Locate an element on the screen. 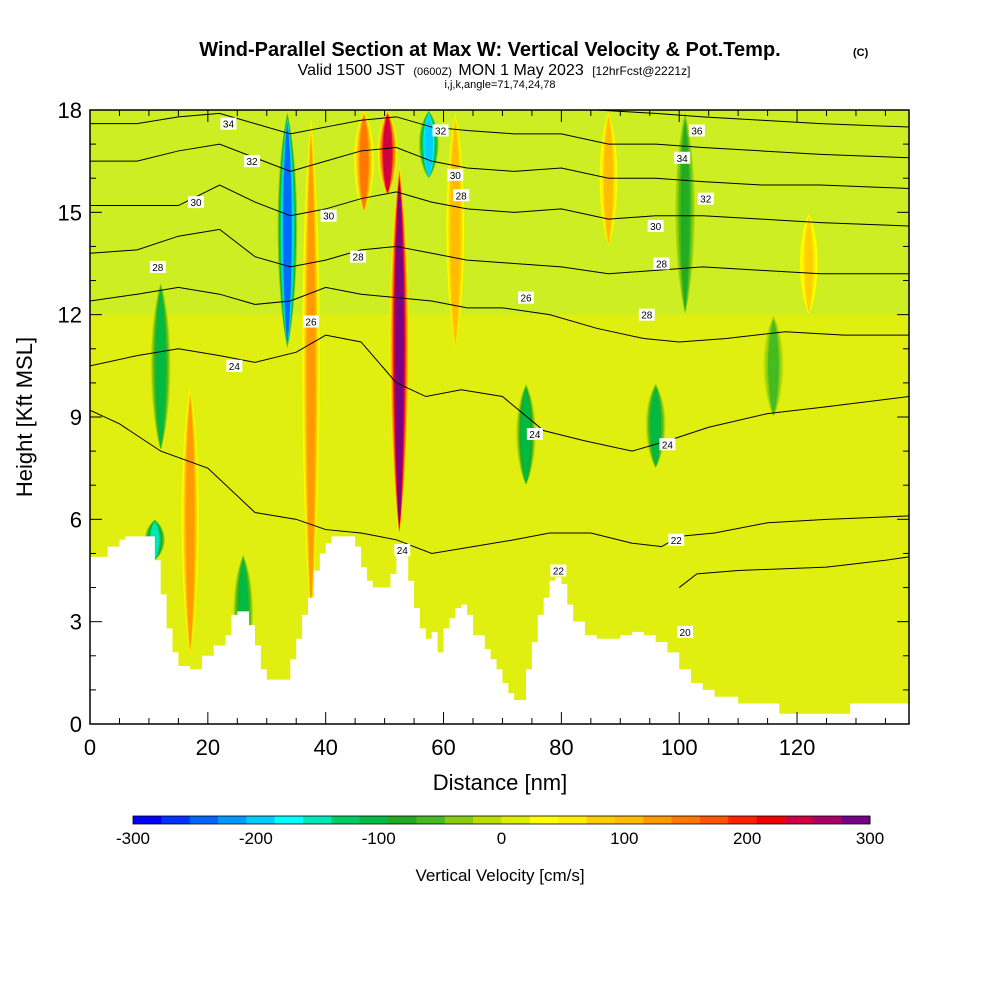 The width and height of the screenshot is (1000, 1005). copyright-mark: (C) is located at coordinates (861, 53).